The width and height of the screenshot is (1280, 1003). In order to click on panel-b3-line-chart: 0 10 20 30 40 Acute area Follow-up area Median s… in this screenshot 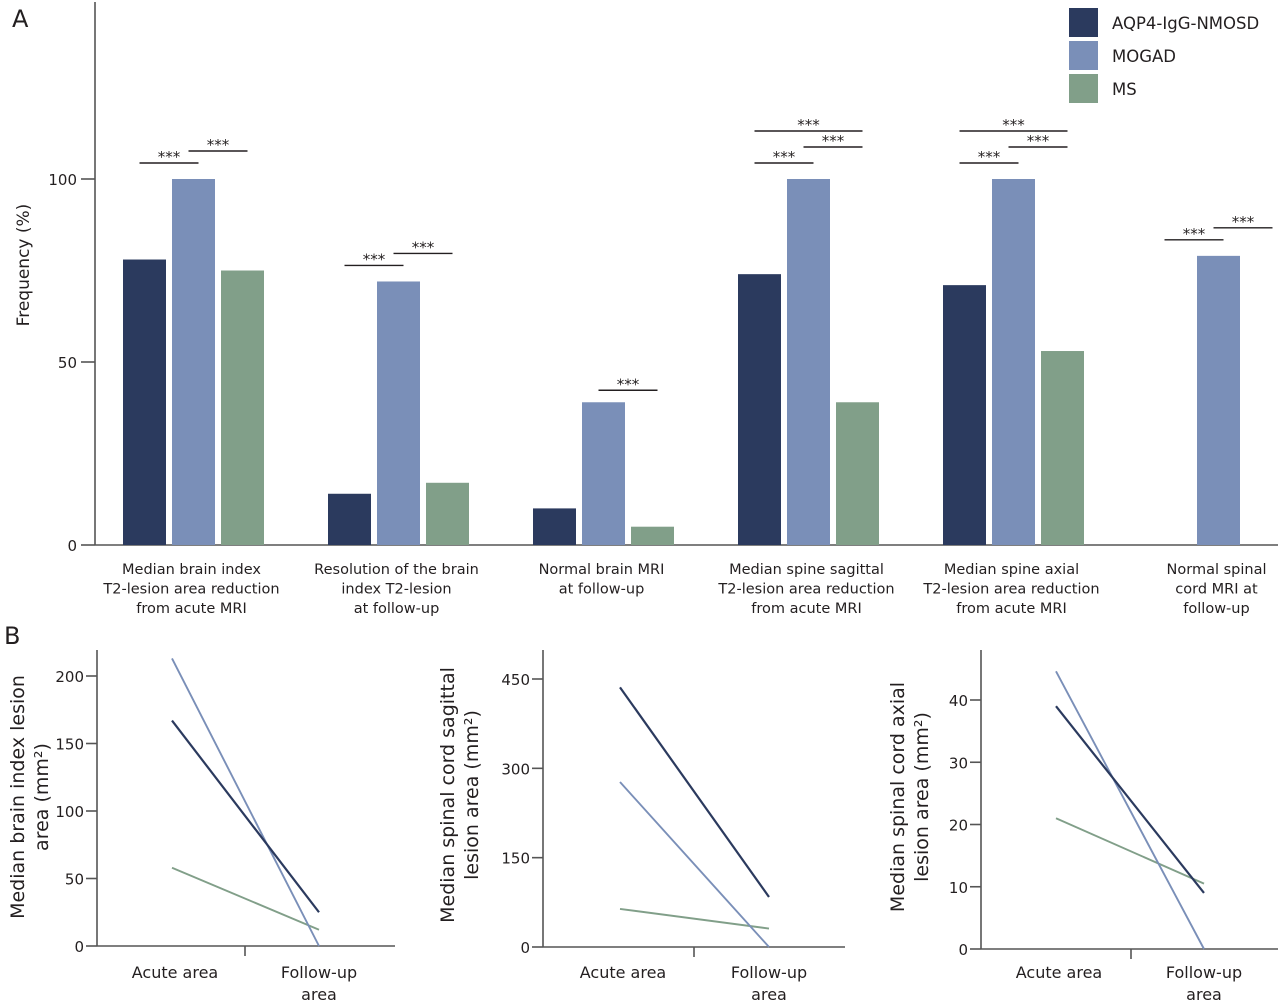, I will do `click(1082, 826)`.